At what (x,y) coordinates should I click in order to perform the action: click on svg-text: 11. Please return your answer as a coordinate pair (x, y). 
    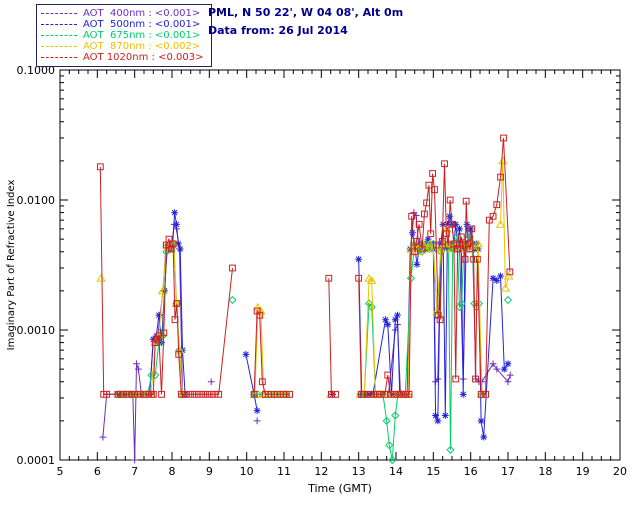
    Looking at the image, I should click on (284, 471).